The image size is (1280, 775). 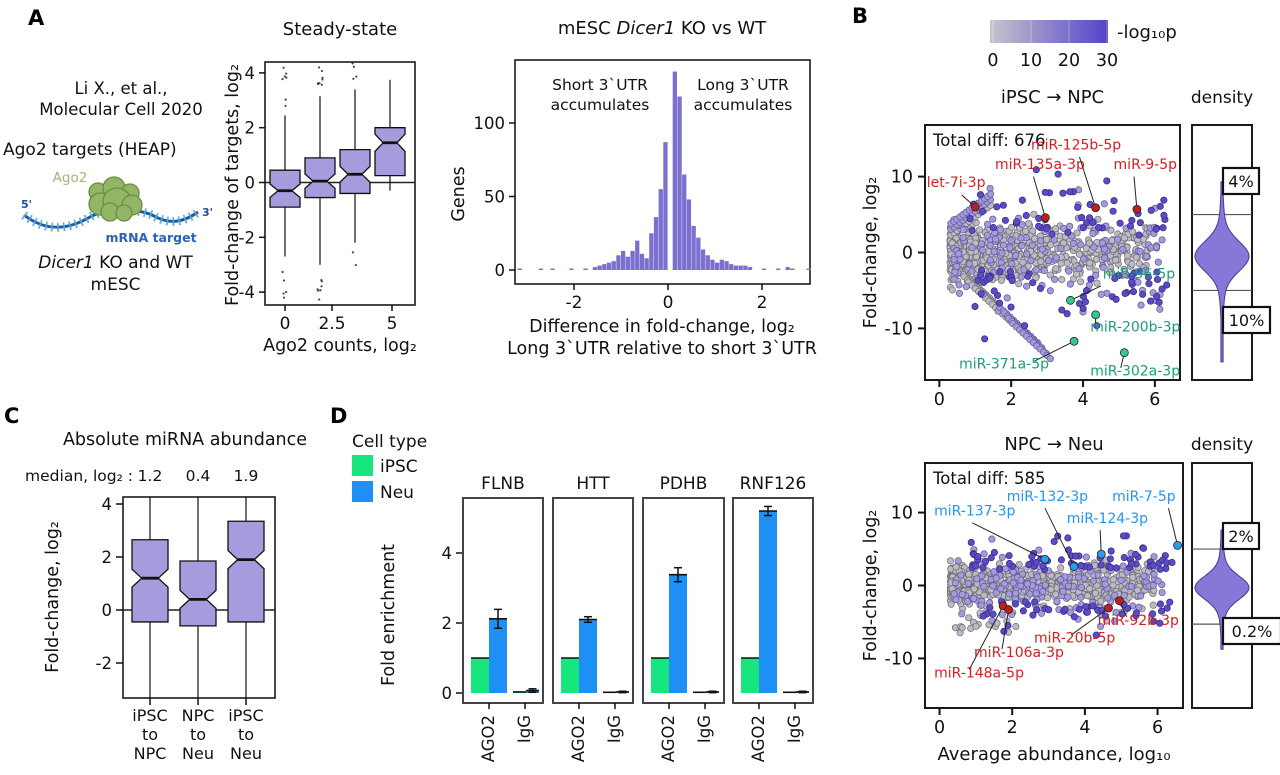 What do you see at coordinates (1082, 400) in the screenshot?
I see `x-tick-label: 4` at bounding box center [1082, 400].